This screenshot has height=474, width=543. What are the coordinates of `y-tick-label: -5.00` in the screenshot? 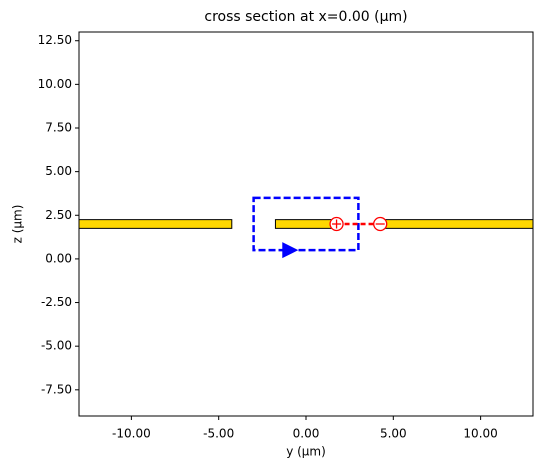 It's located at (56, 346).